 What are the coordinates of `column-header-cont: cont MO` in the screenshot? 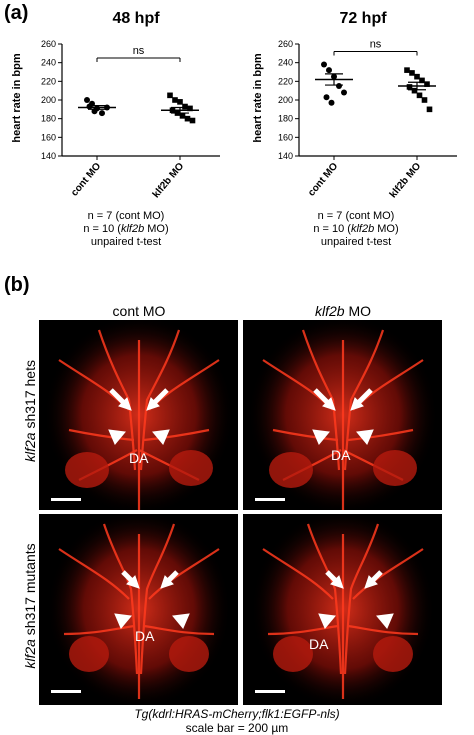 It's located at (139, 311).